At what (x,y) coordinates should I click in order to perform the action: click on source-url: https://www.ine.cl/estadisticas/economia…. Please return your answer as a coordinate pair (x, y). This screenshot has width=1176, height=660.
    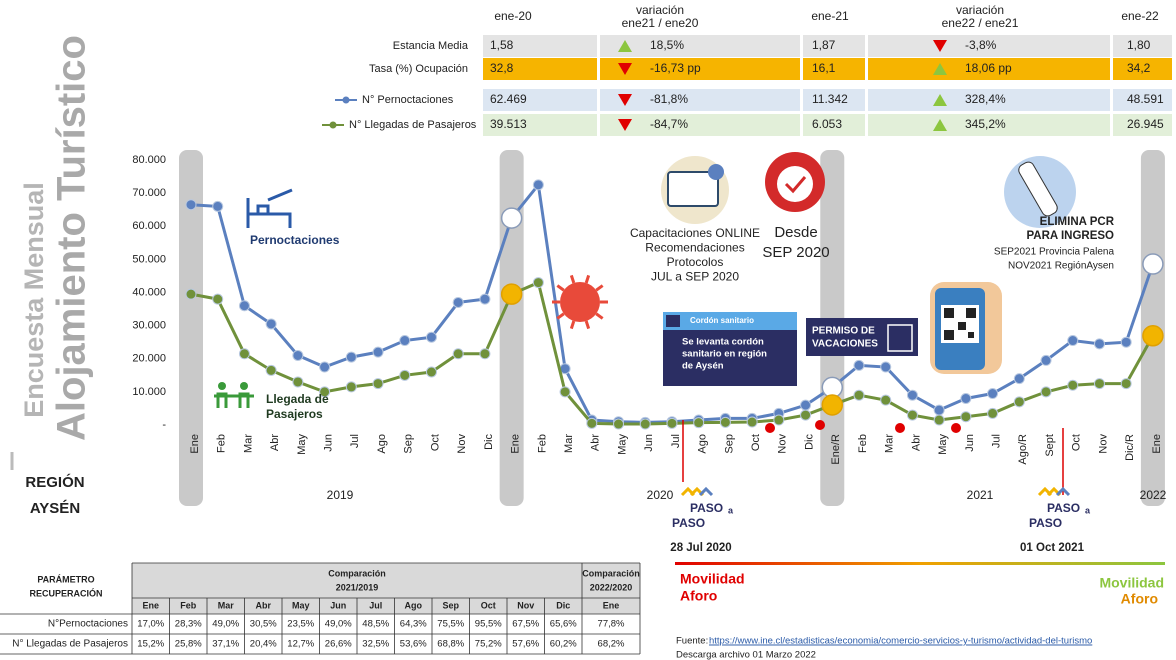
    Looking at the image, I should click on (900, 641).